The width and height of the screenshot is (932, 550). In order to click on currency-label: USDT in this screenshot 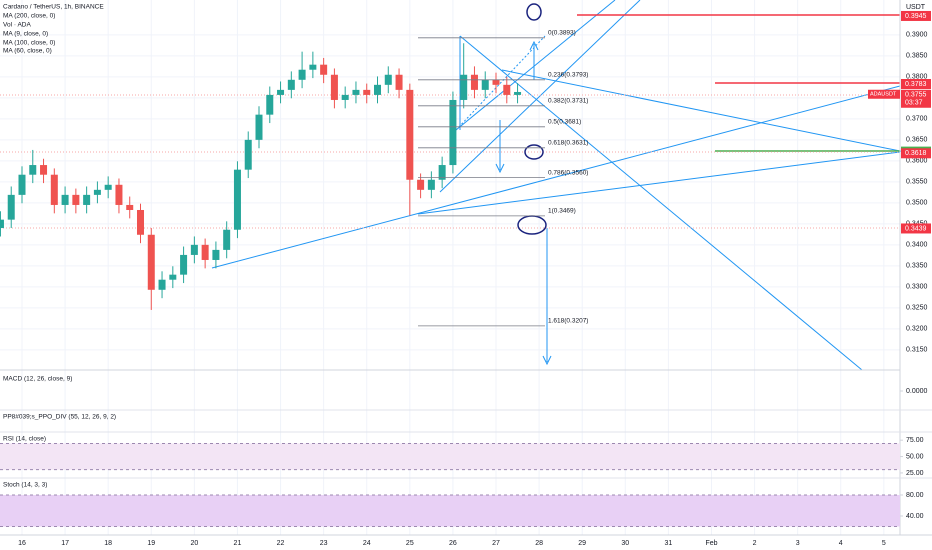, I will do `click(916, 7)`.